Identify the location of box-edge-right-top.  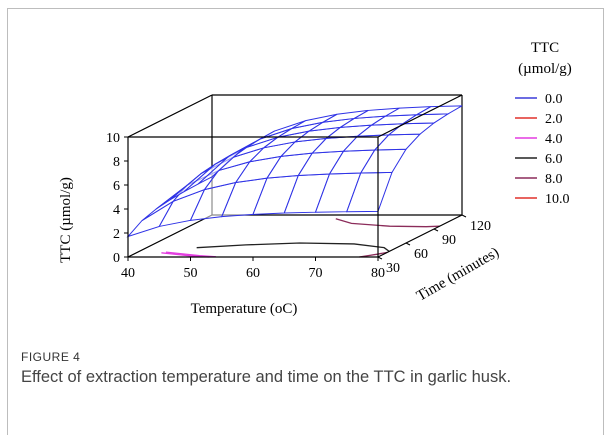
(420, 116).